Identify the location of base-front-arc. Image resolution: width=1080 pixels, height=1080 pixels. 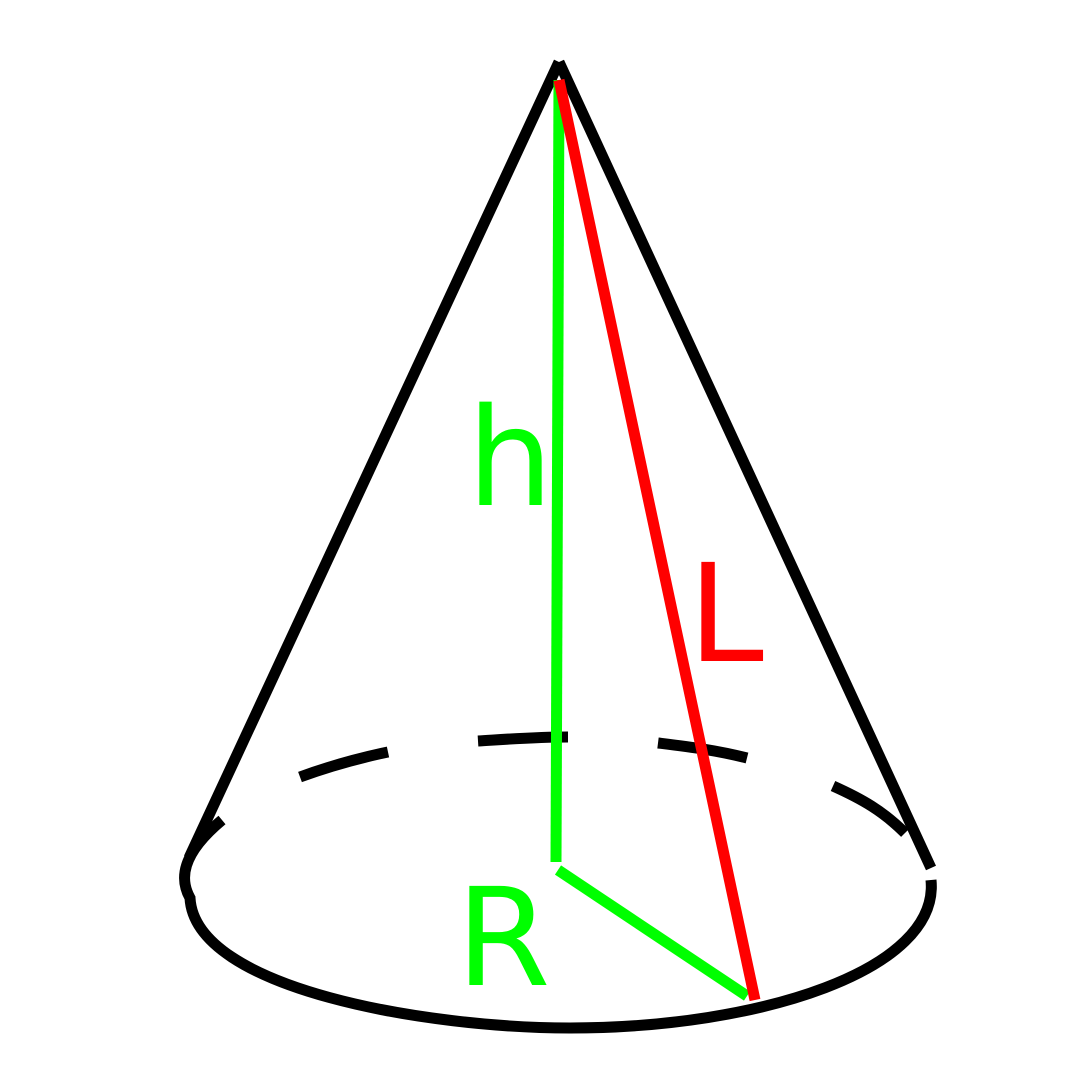
(558, 924).